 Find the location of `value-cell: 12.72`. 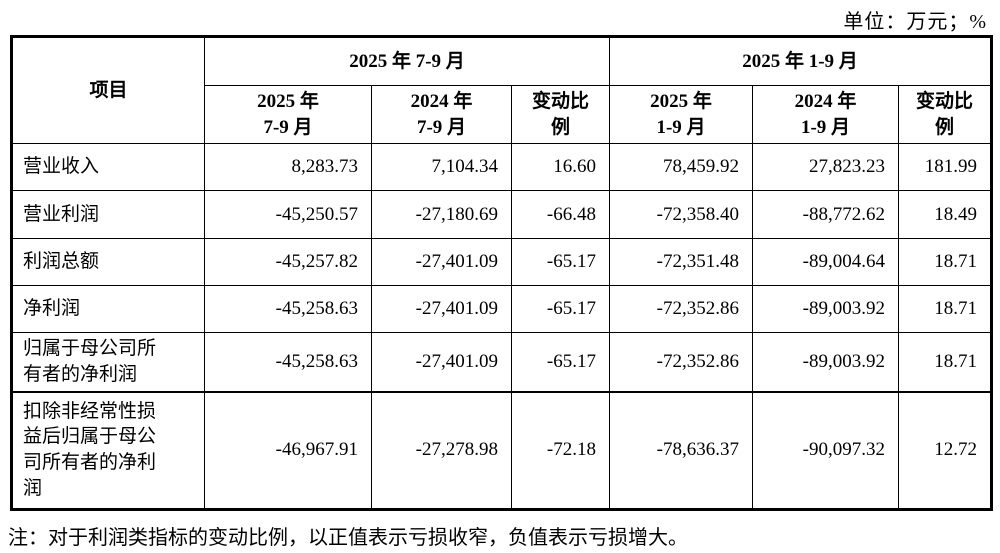

value-cell: 12.72 is located at coordinates (945, 450).